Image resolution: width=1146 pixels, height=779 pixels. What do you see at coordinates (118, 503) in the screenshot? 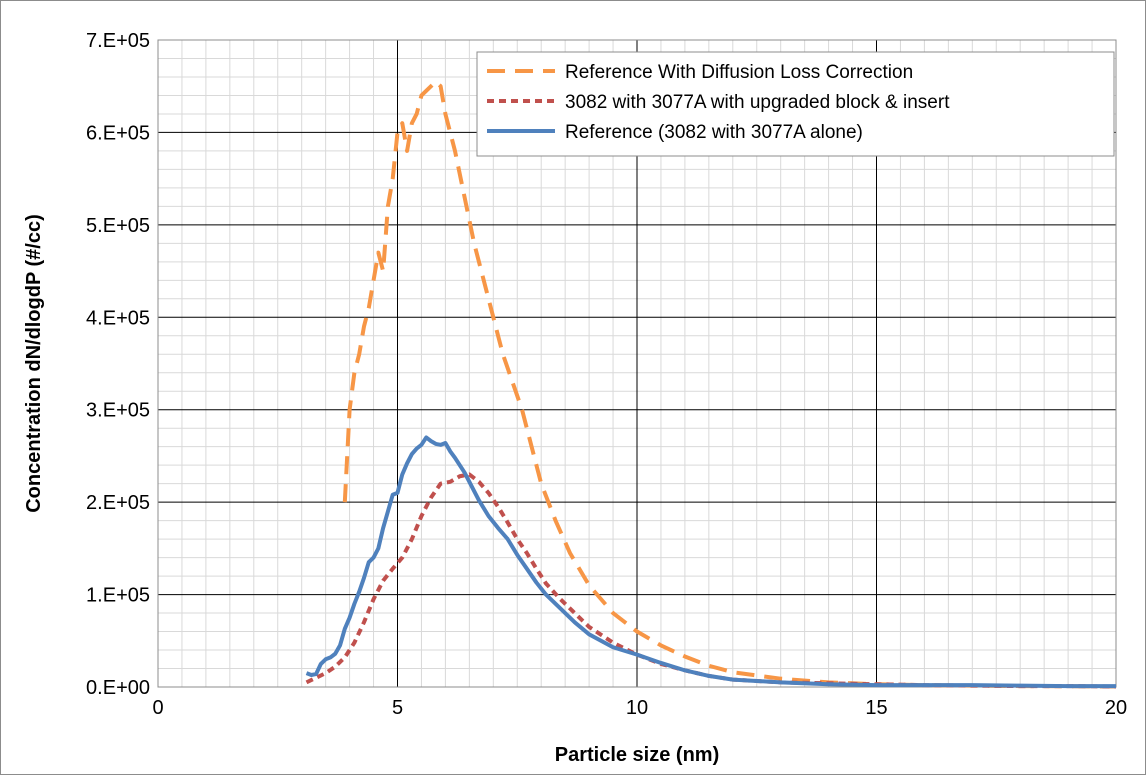
I see `y-tick-label: 2.E+05` at bounding box center [118, 503].